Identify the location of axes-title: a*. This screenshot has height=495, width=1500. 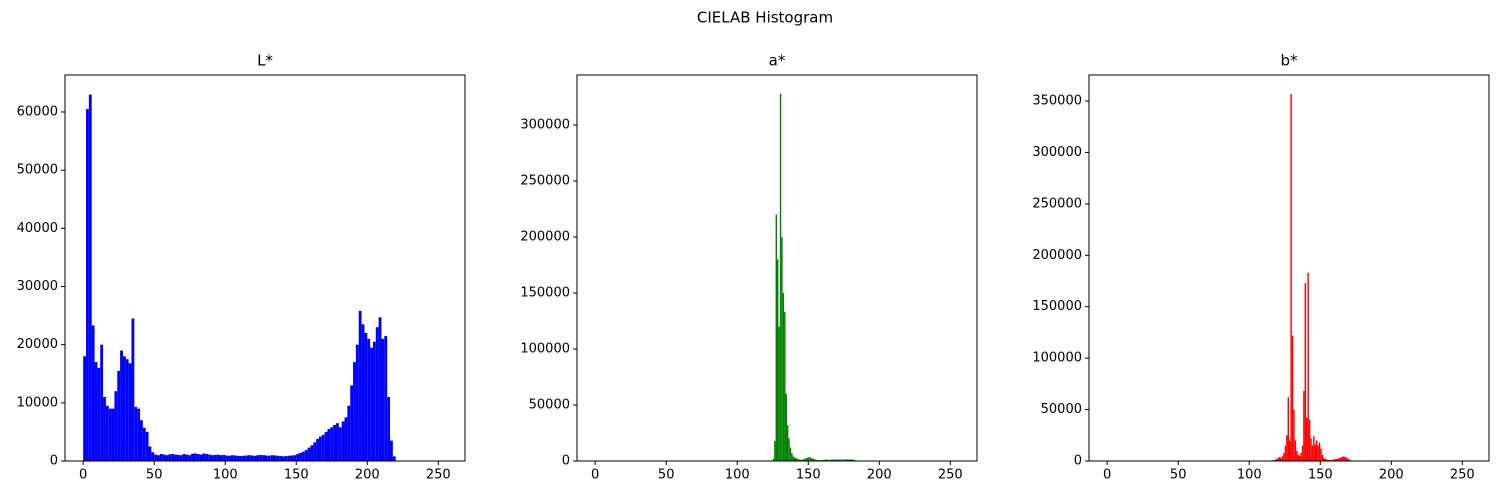
(777, 61).